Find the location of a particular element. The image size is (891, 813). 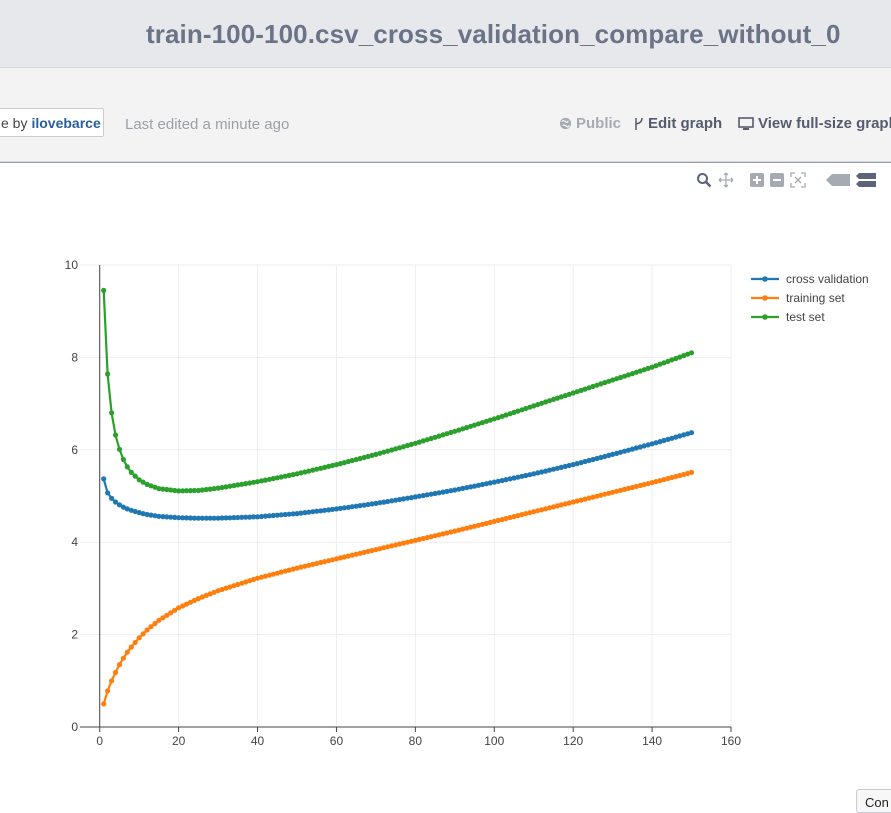

owner-prefix: e by is located at coordinates (14, 122).